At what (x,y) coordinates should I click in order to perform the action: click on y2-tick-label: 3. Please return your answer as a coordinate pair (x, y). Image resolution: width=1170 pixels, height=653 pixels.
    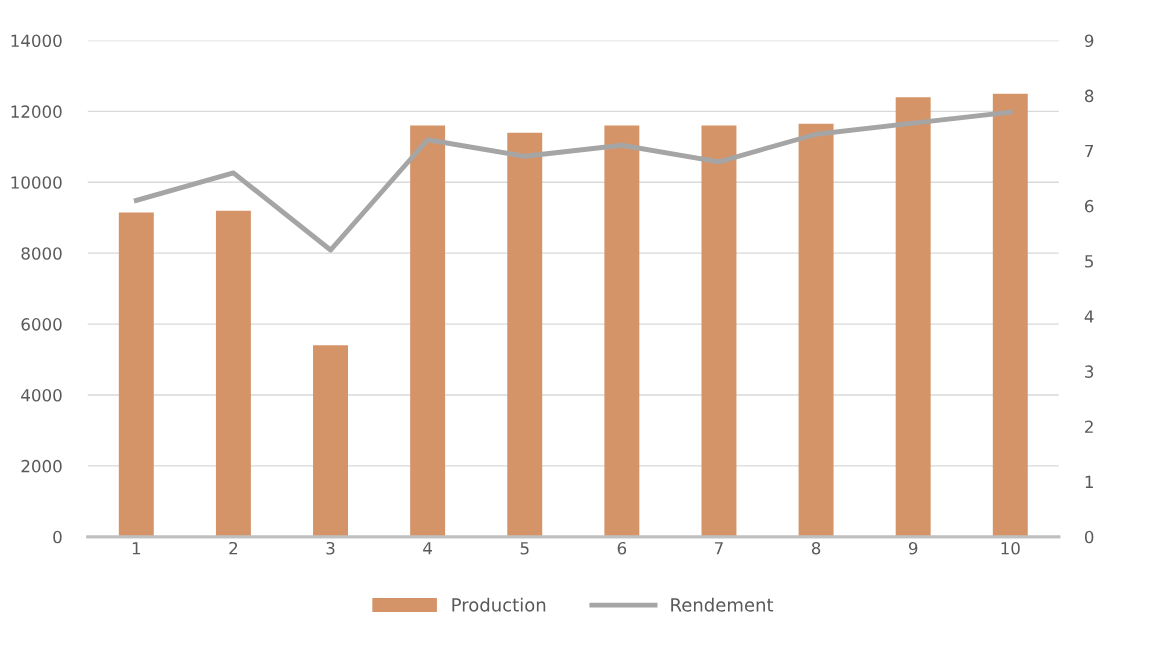
    Looking at the image, I should click on (1089, 371).